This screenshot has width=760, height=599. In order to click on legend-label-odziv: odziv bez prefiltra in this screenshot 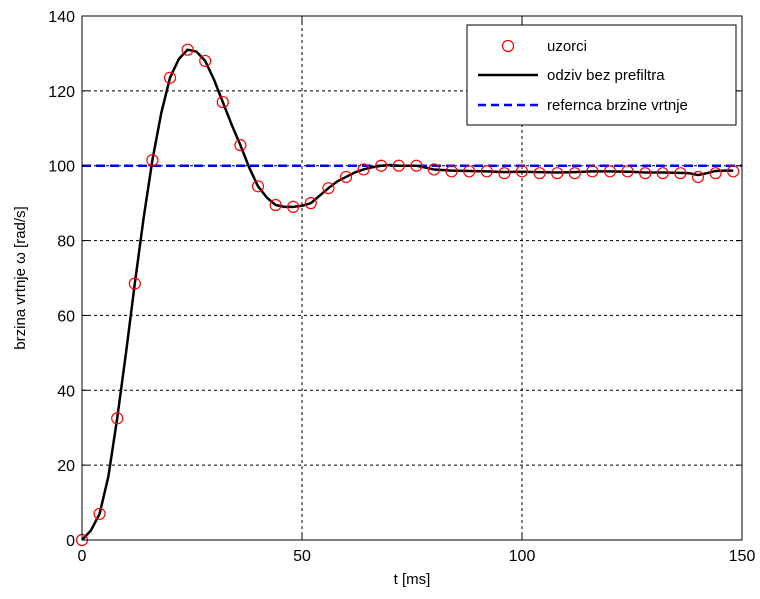, I will do `click(606, 75)`.